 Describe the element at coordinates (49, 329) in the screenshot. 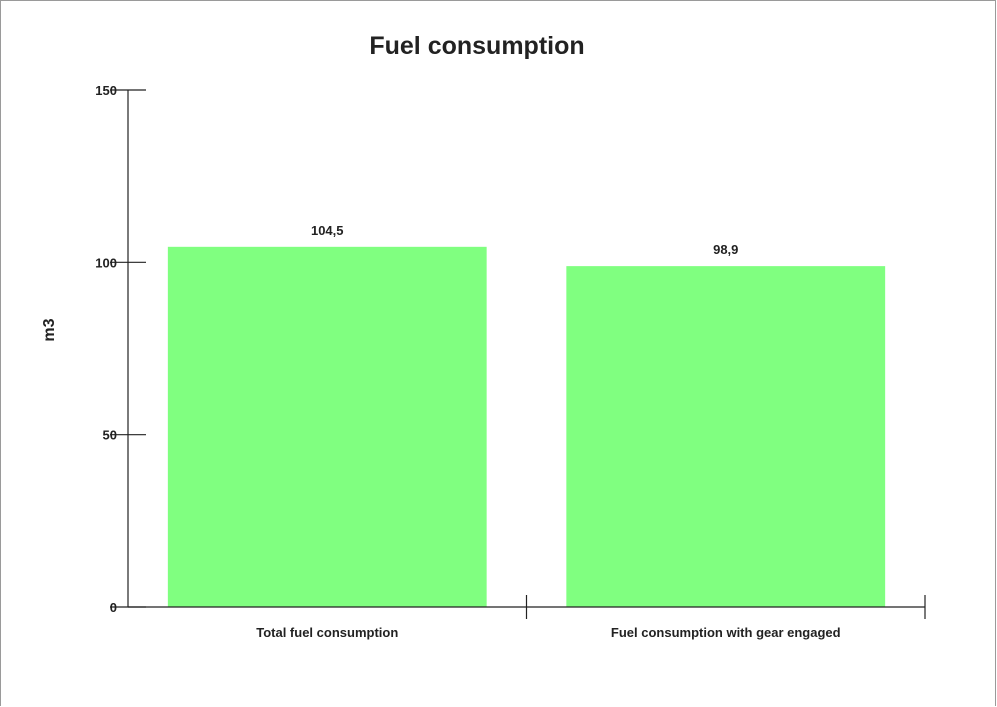

I see `y-axis-label: m3` at that location.